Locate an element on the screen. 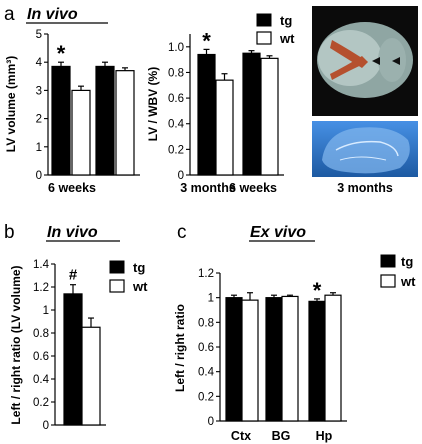 Image resolution: width=422 pixels, height=444 pixels. mri-3d-render-image is located at coordinates (365, 149).